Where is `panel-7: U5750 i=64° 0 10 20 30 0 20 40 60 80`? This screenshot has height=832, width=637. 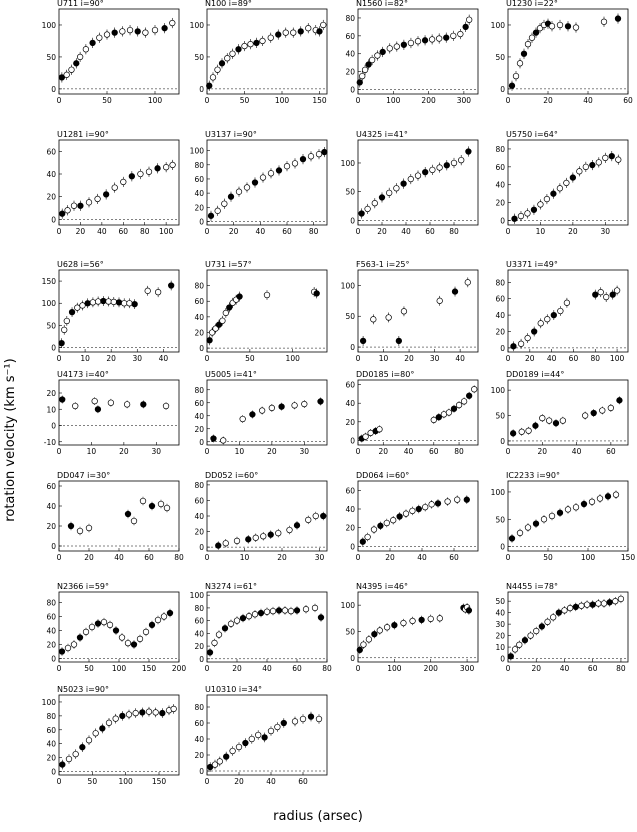 panel-7: U5750 i=64° 0 10 20 30 0 20 40 60 80 is located at coordinates (562, 183).